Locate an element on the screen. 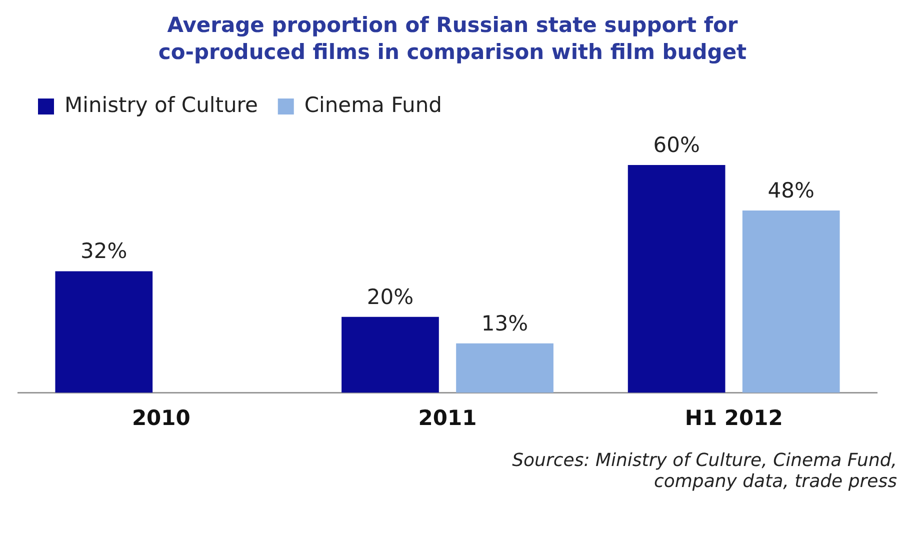 This screenshot has width=905, height=533. legend-label: Ministry of Culture is located at coordinates (161, 104).